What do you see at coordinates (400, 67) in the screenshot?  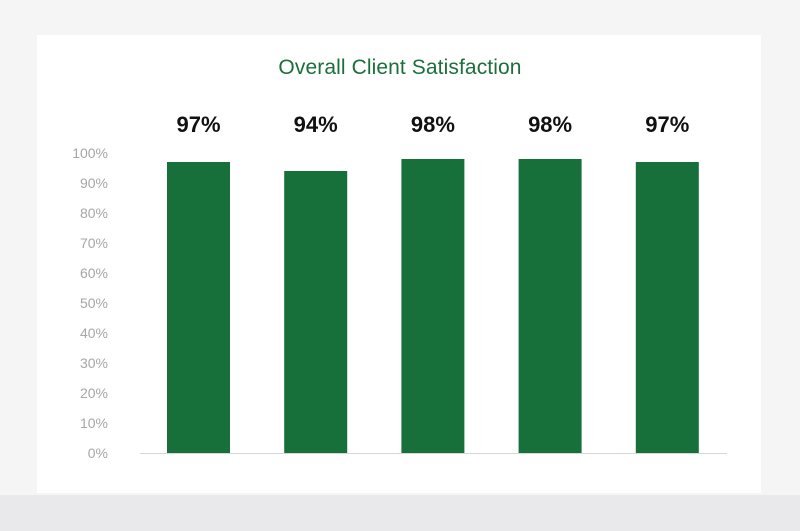 I see `chart-title: Overall Client Satisfaction` at bounding box center [400, 67].